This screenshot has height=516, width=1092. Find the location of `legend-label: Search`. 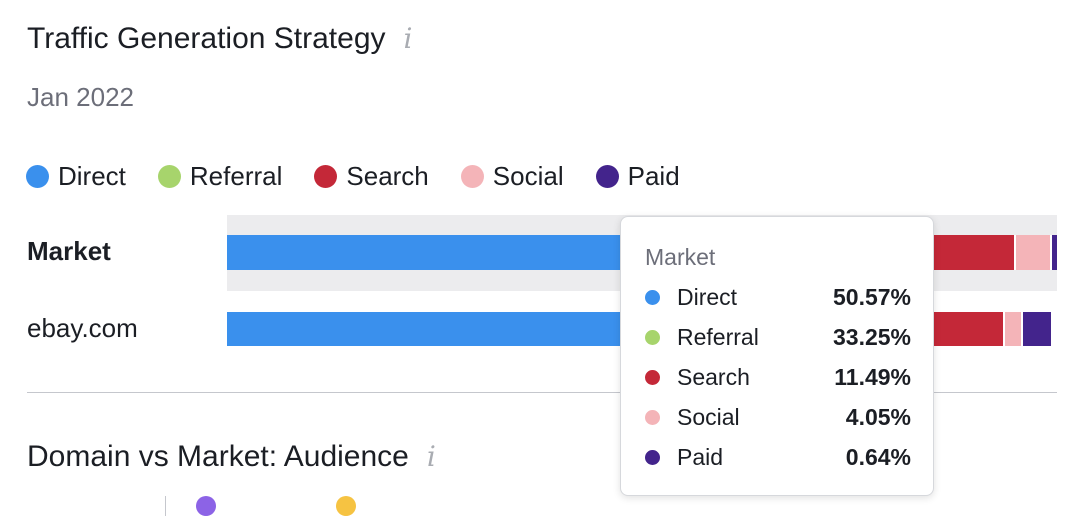

legend-label: Search is located at coordinates (387, 176).